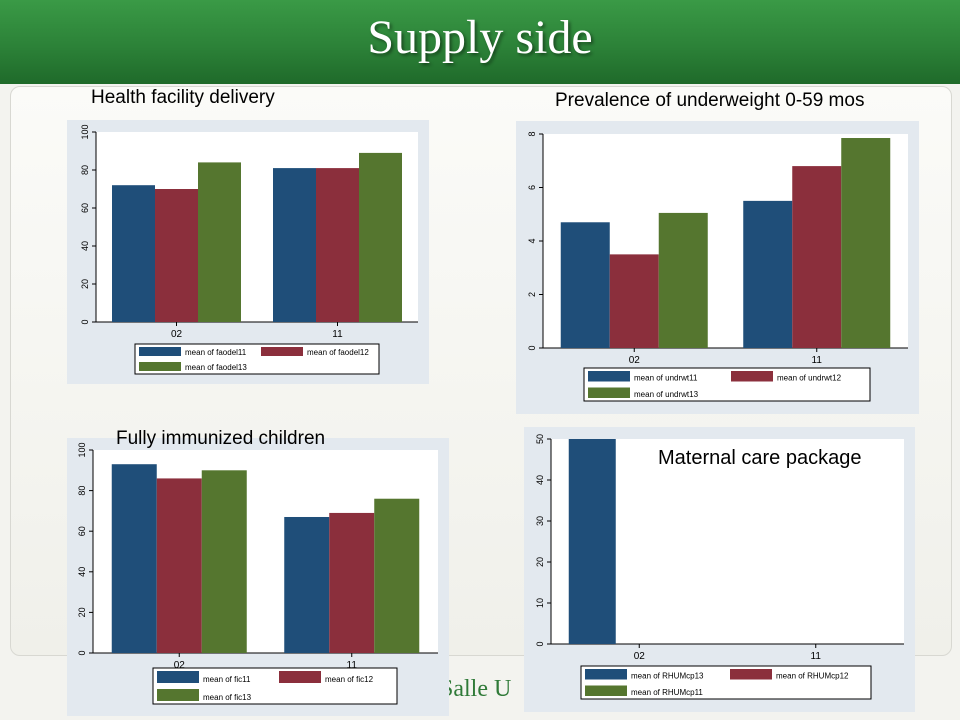 This screenshot has height=720, width=960. I want to click on title-banner: Supply side, so click(480, 42).